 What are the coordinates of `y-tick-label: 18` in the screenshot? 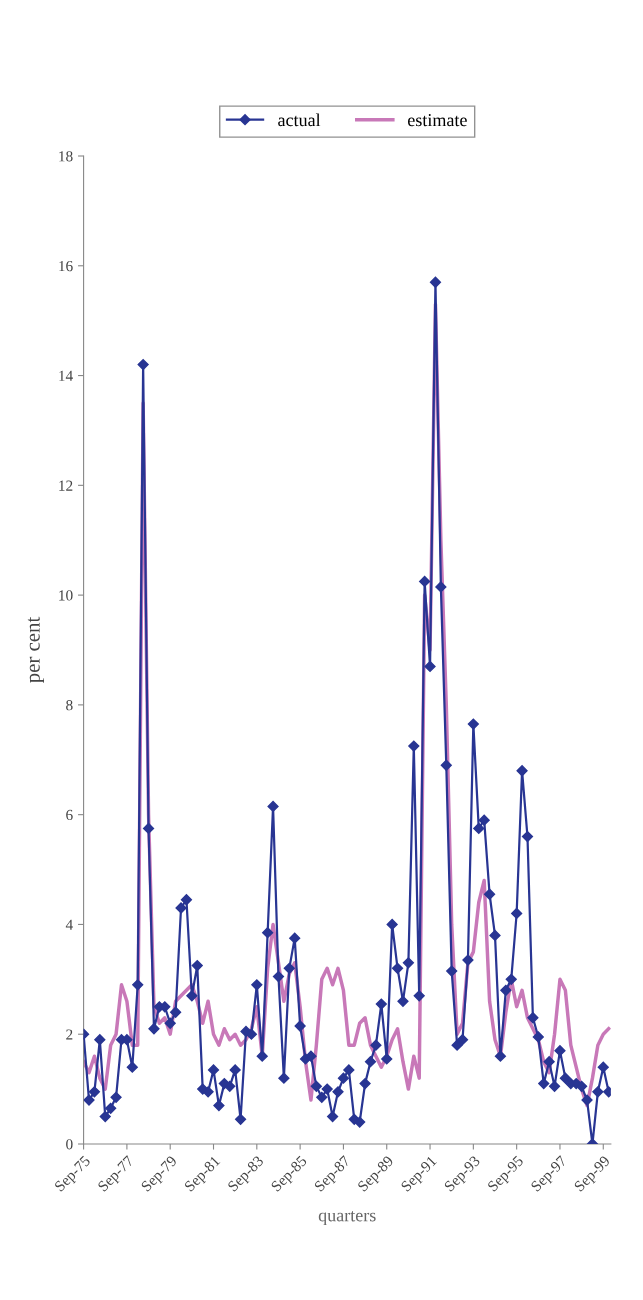 It's located at (66, 156).